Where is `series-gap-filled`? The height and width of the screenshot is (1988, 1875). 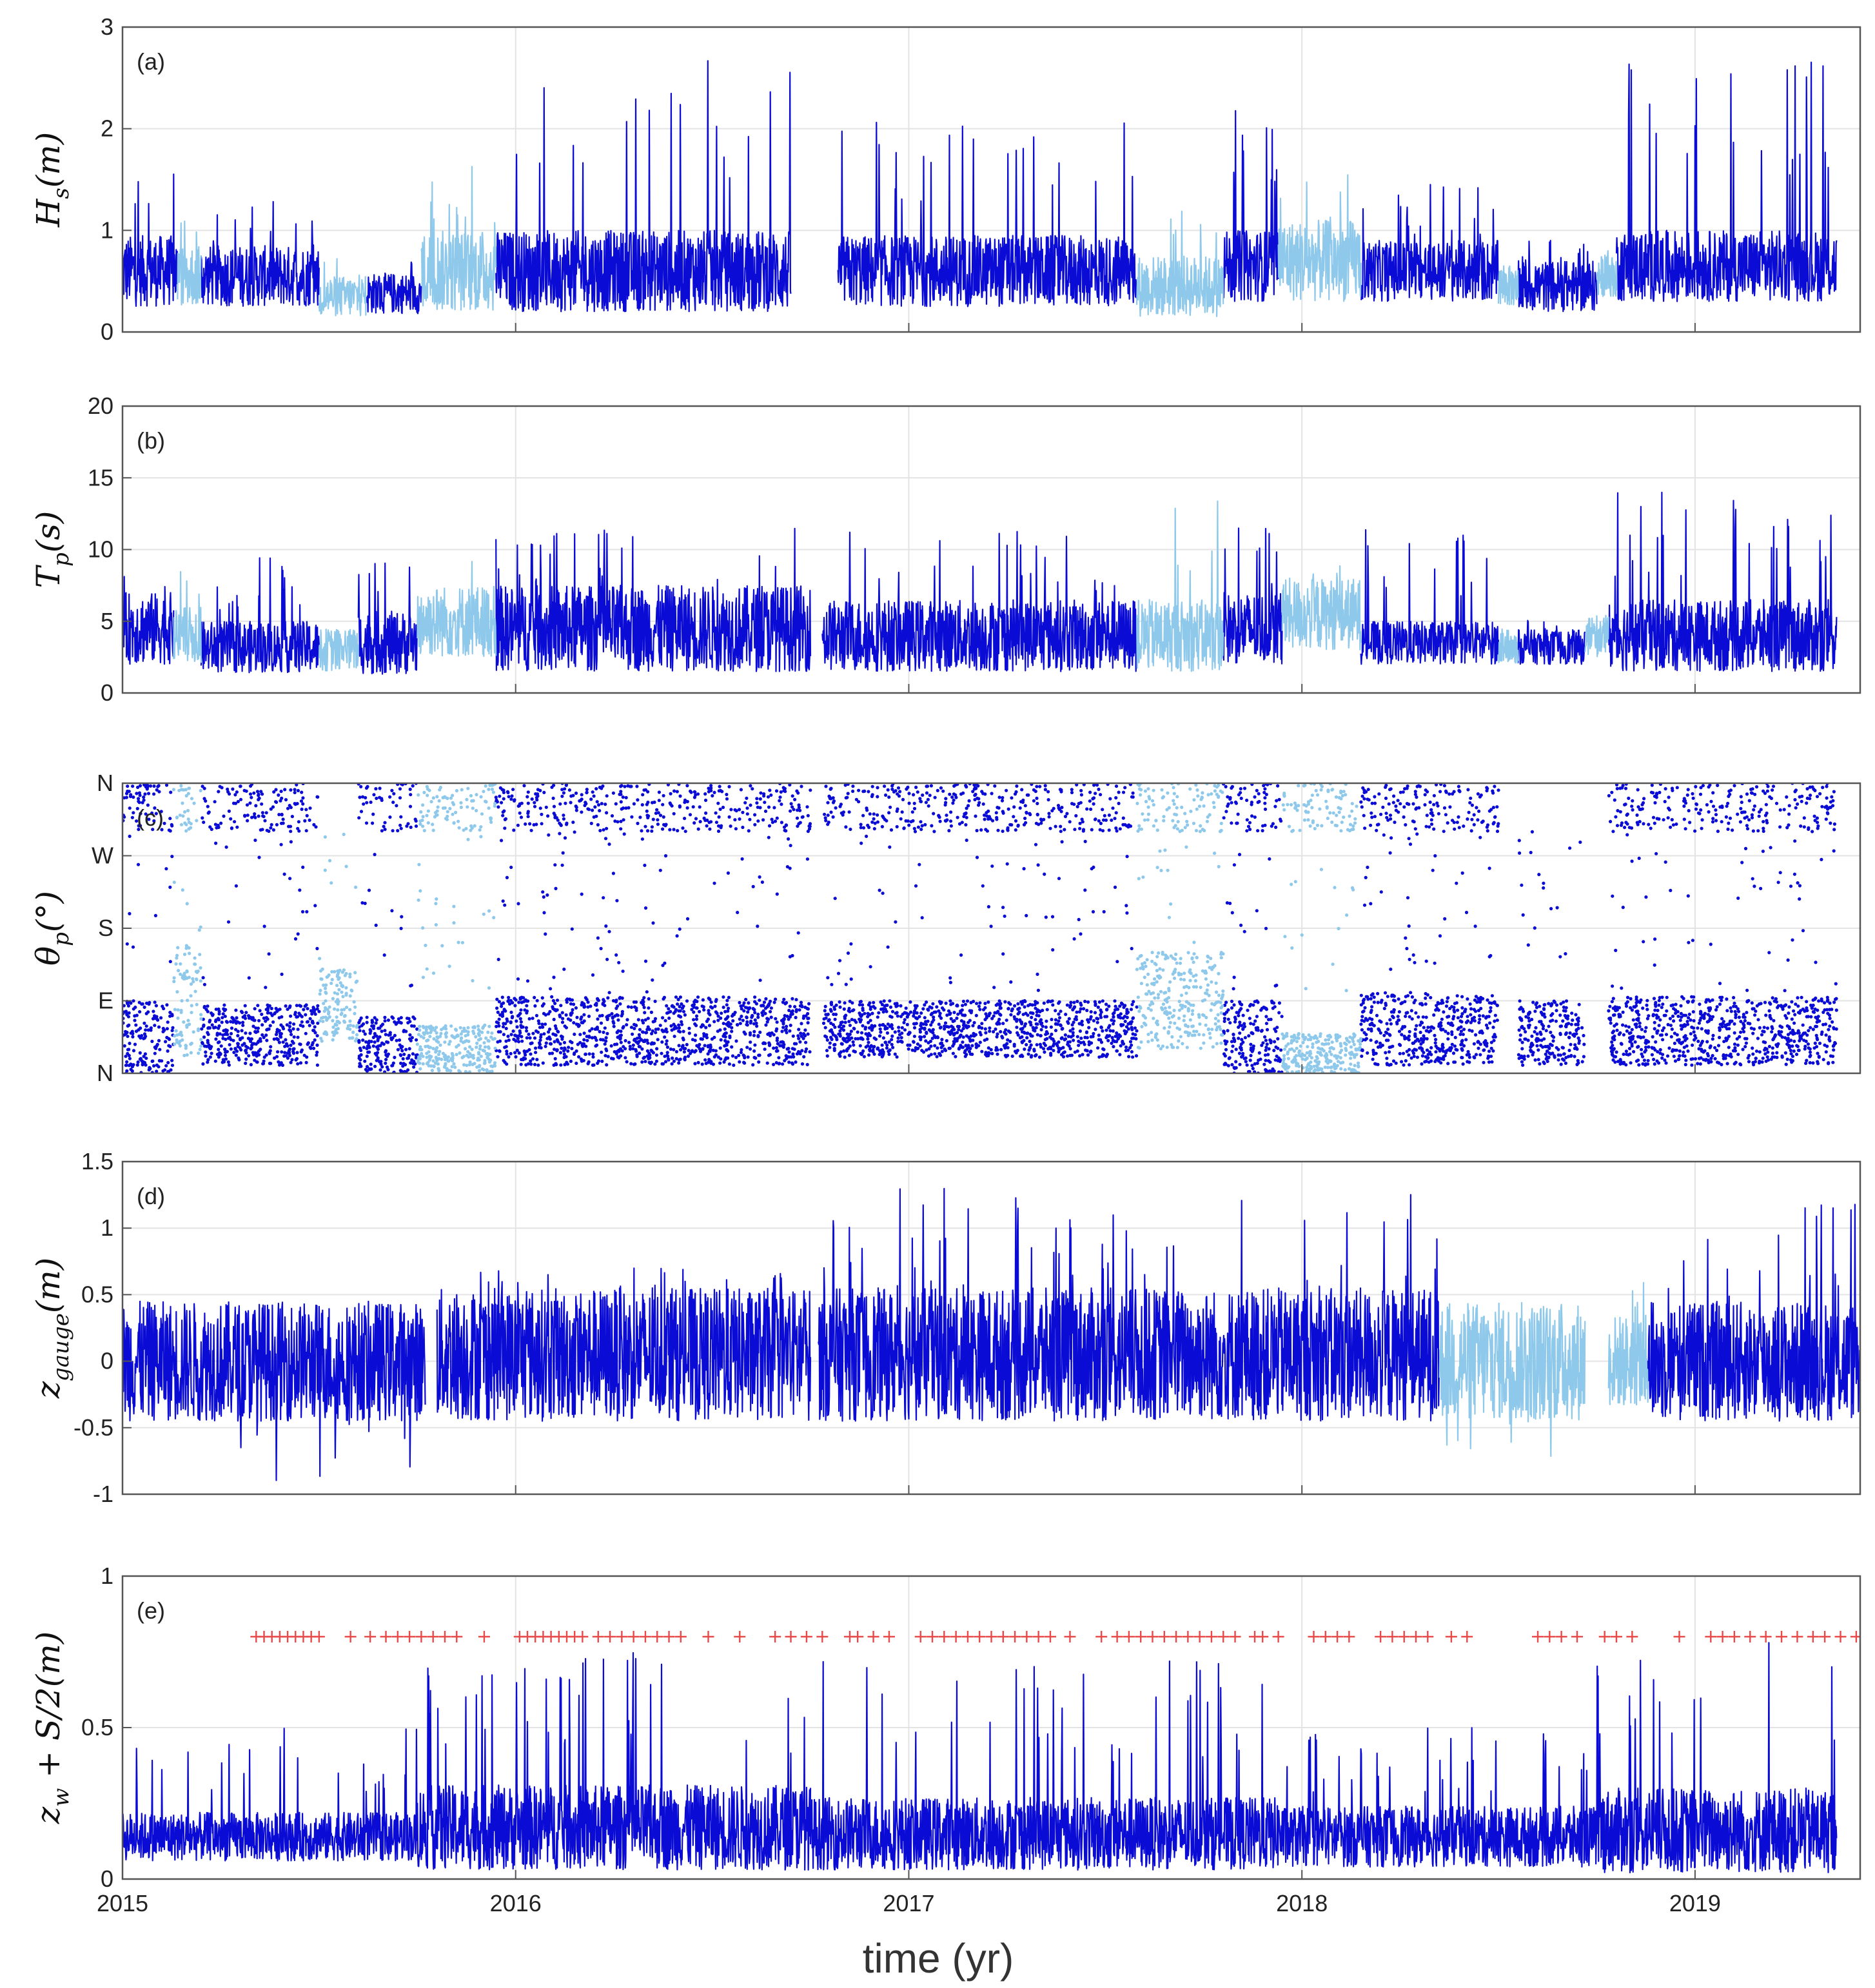
series-gap-filled is located at coordinates (891, 586).